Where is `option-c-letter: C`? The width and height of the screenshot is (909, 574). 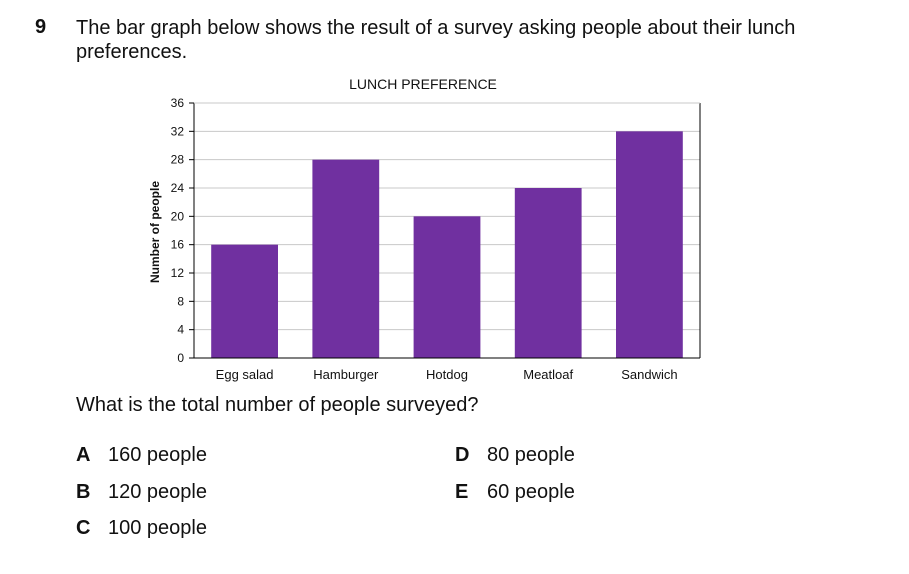 option-c-letter: C is located at coordinates (83, 528).